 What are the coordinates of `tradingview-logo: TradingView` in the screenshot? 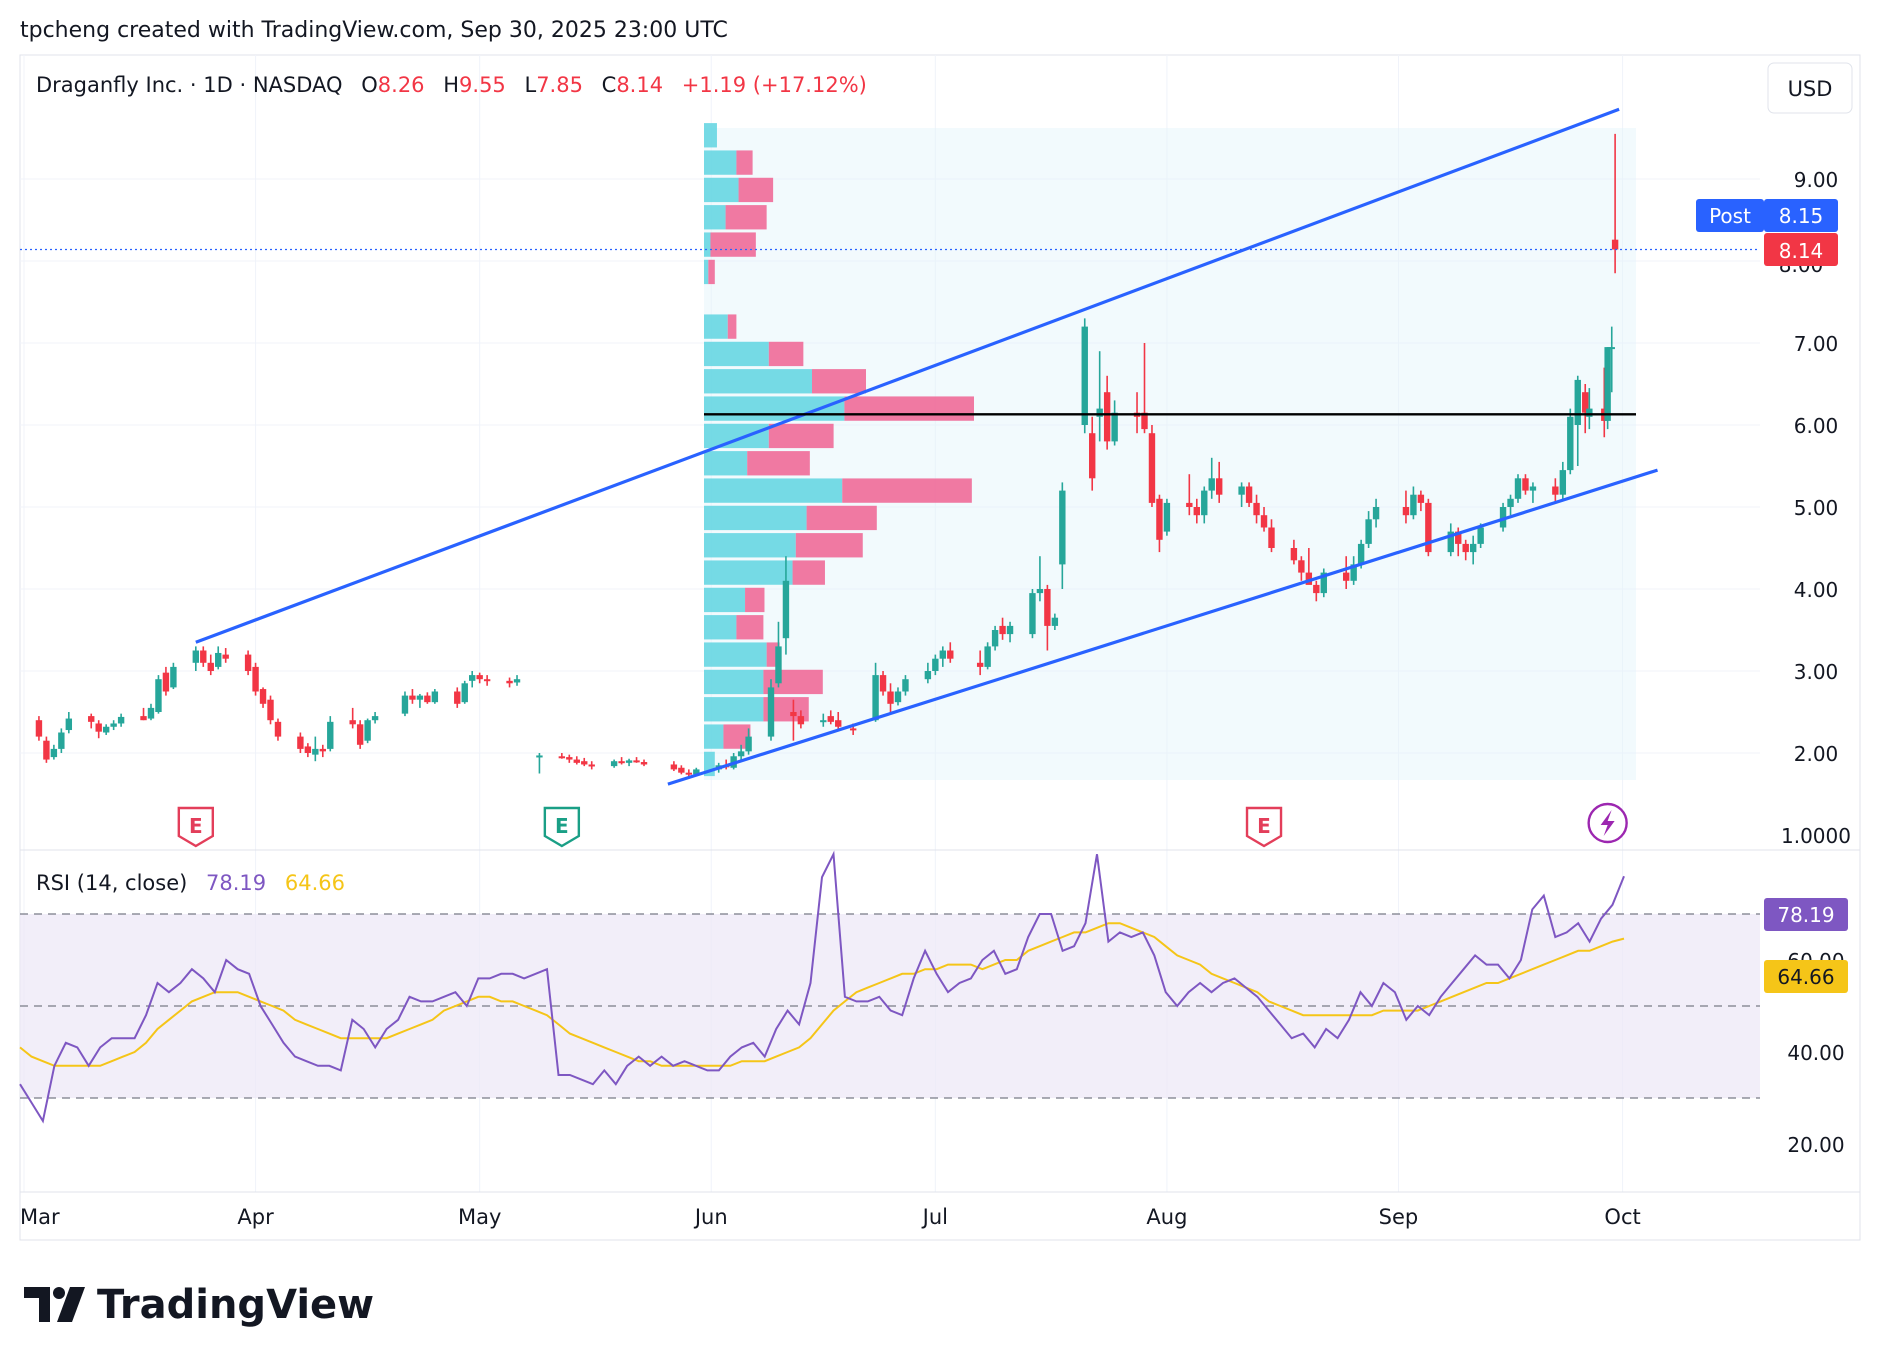 It's located at (199, 1305).